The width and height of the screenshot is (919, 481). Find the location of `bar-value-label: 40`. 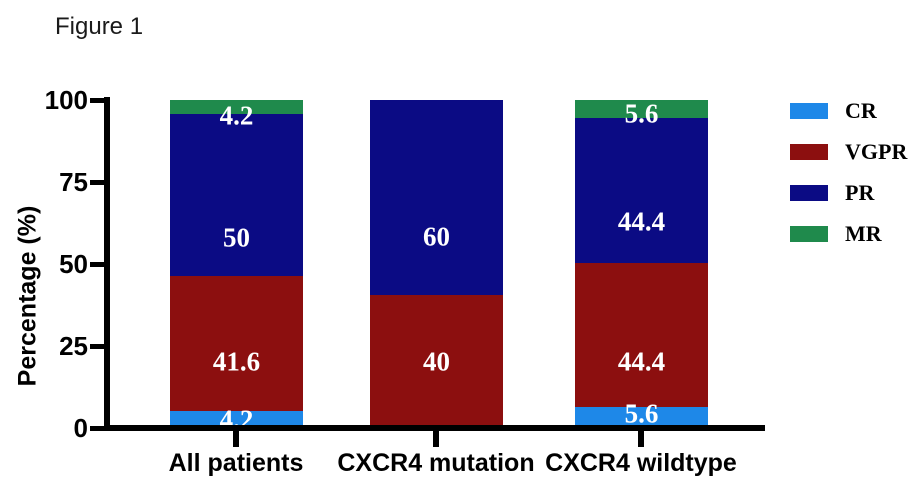

bar-value-label: 40 is located at coordinates (436, 361).